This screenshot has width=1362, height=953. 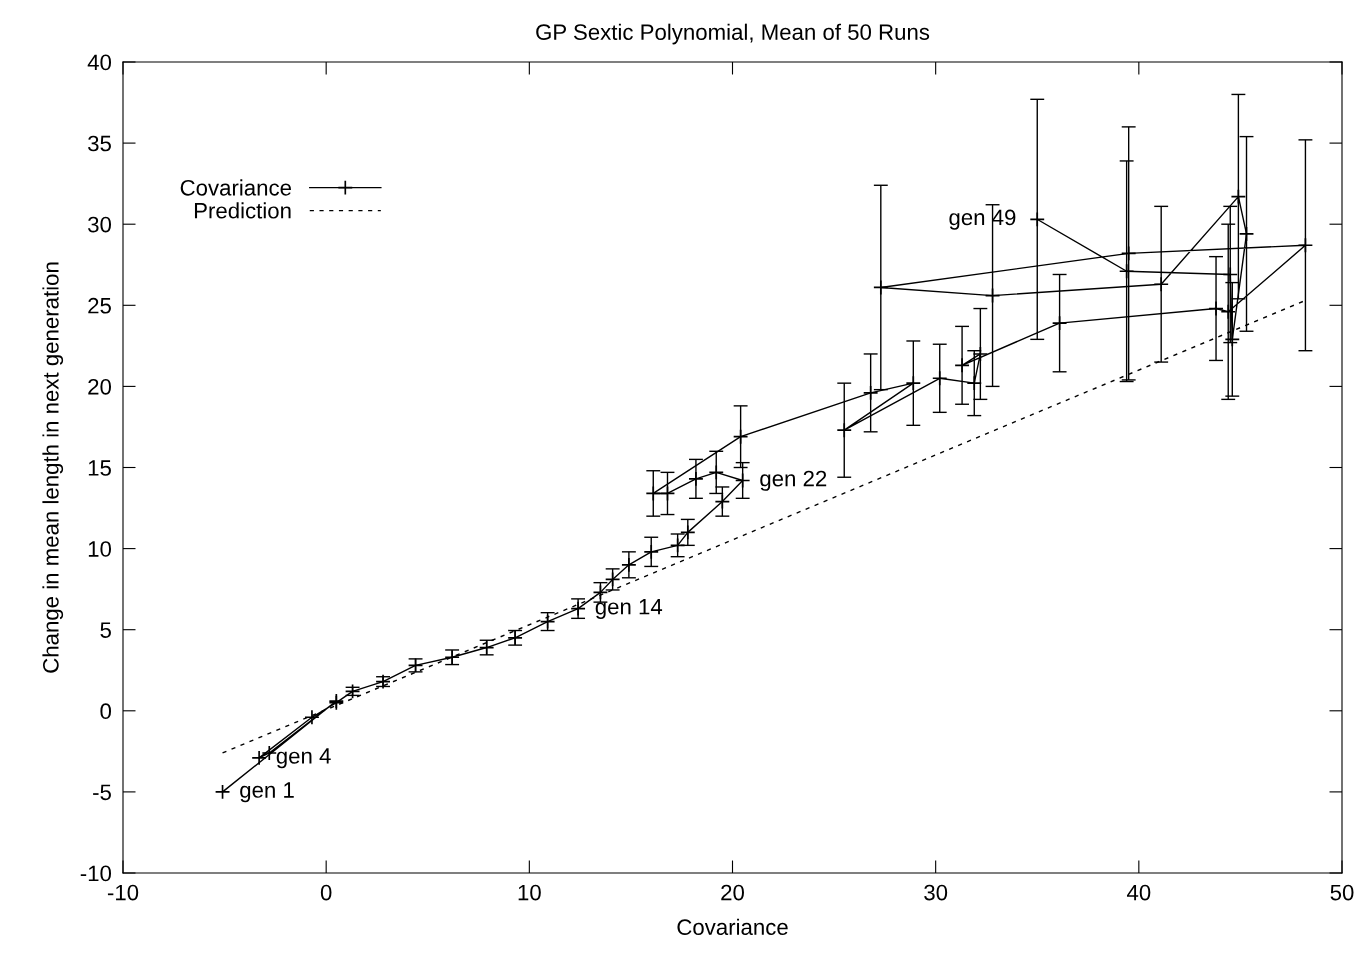 What do you see at coordinates (100, 549) in the screenshot?
I see `y-tick-label: 10` at bounding box center [100, 549].